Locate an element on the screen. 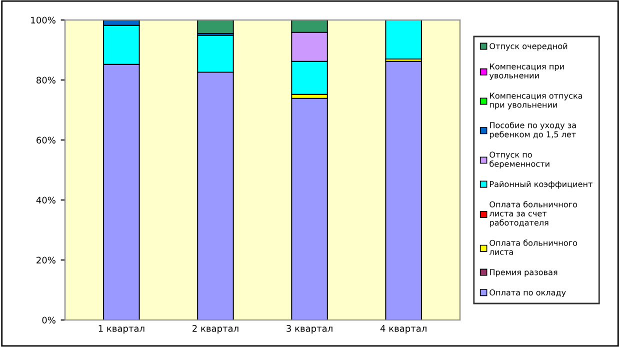 Image resolution: width=620 pixels, height=347 pixels. legend-label: Компенсация при увольнении is located at coordinates (526, 71).